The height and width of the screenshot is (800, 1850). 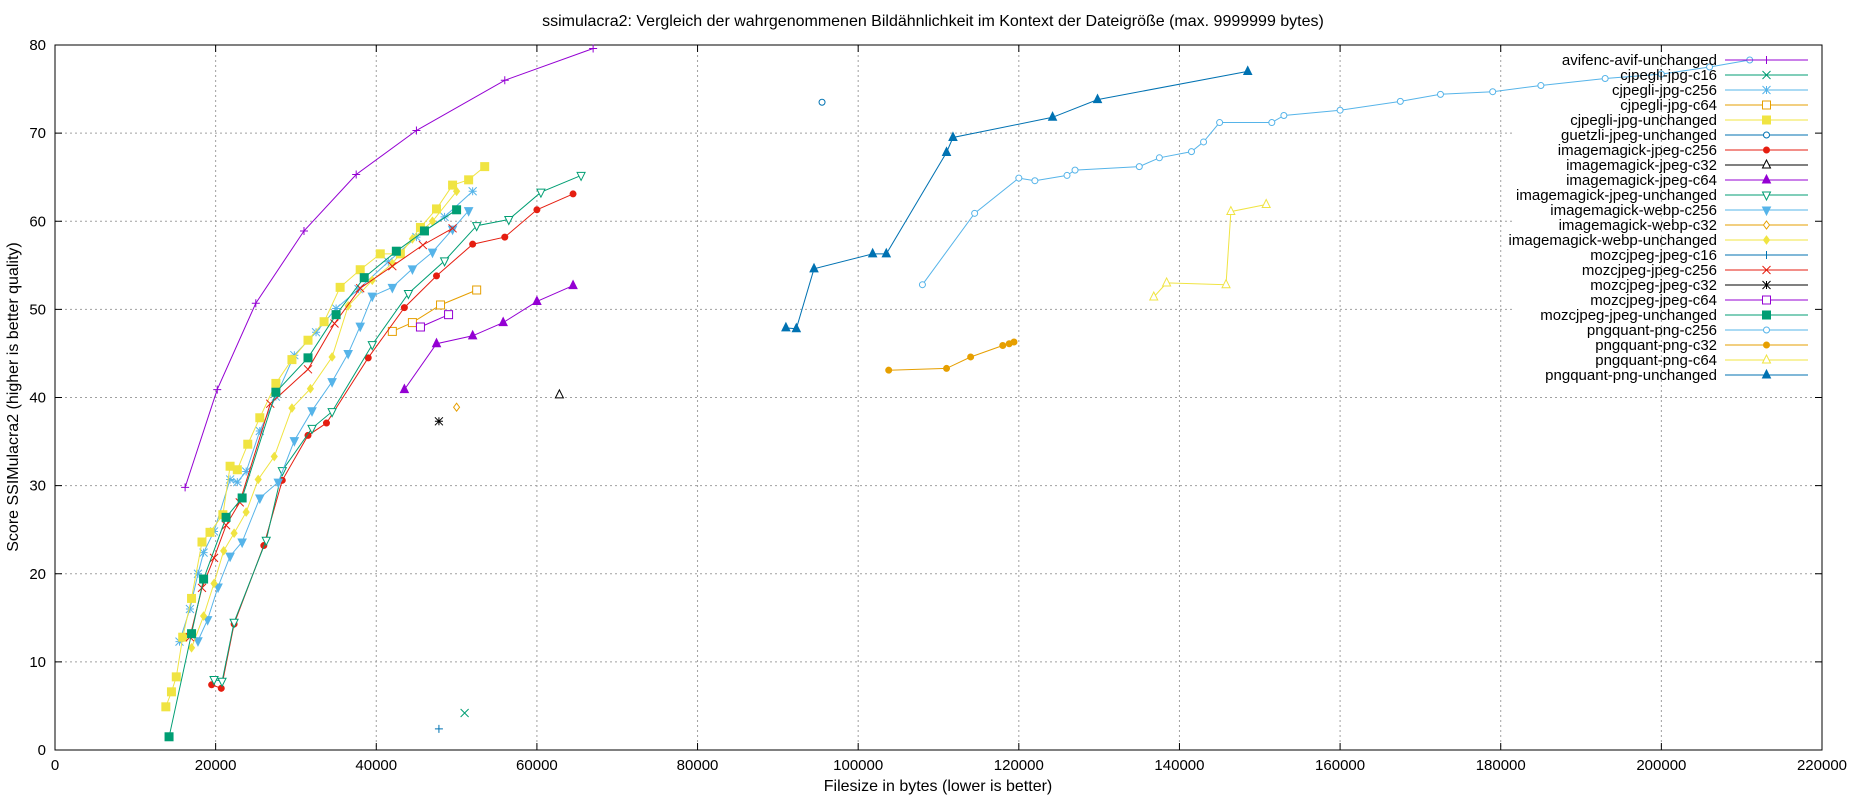 I want to click on legend-entry: pngquant-png-unchanged, so click(x=1676, y=375).